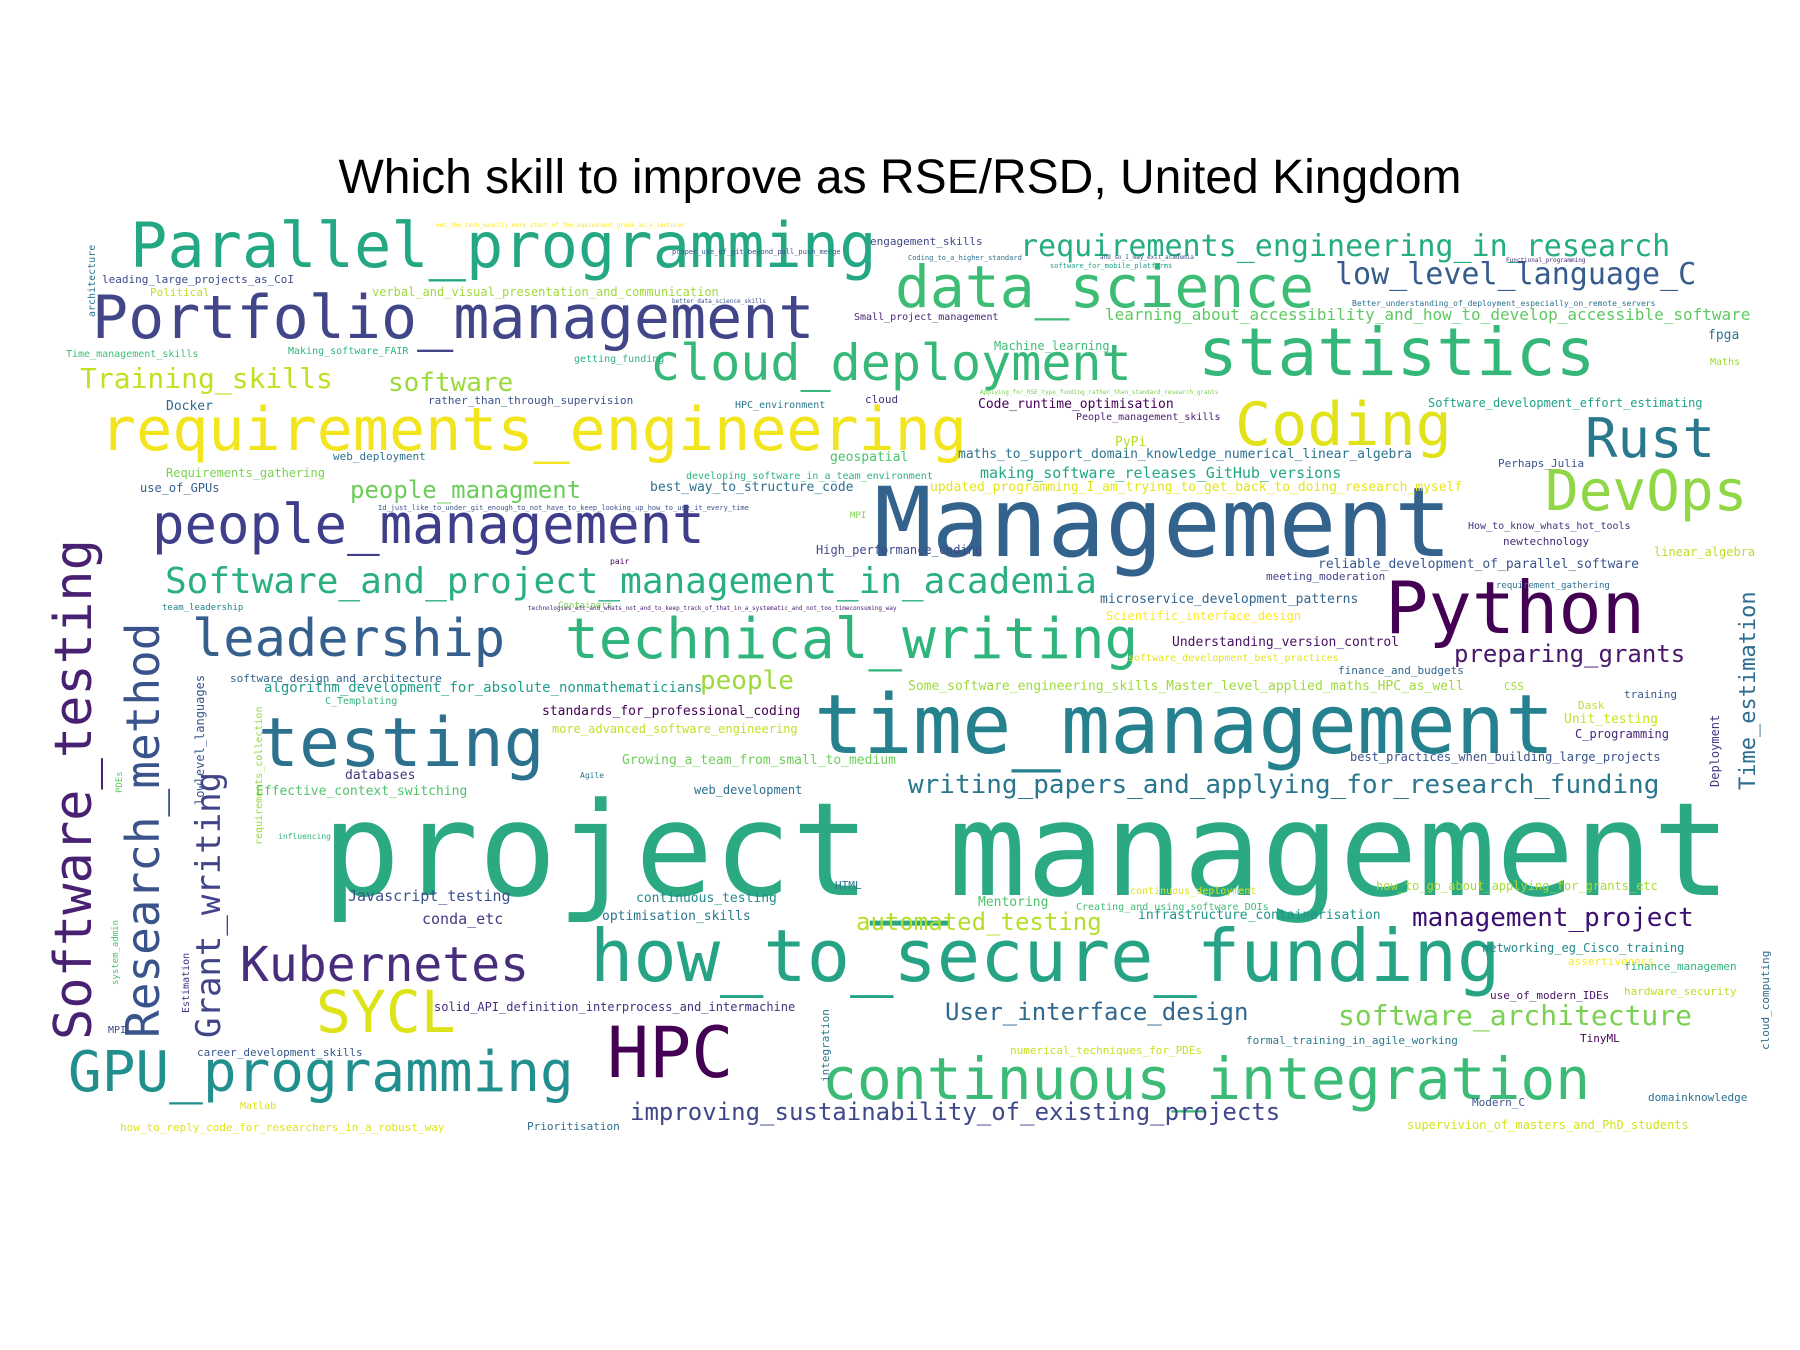 This screenshot has height=1350, width=1800. Describe the element at coordinates (361, 701) in the screenshot. I see `cloud-word: C_Templating` at that location.